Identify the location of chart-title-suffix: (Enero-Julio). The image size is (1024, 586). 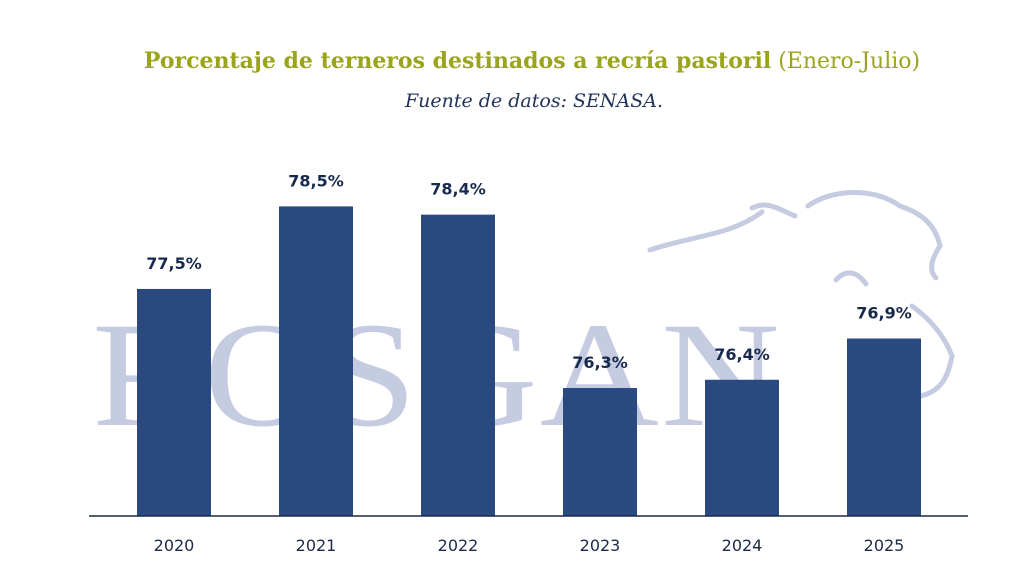
(849, 61).